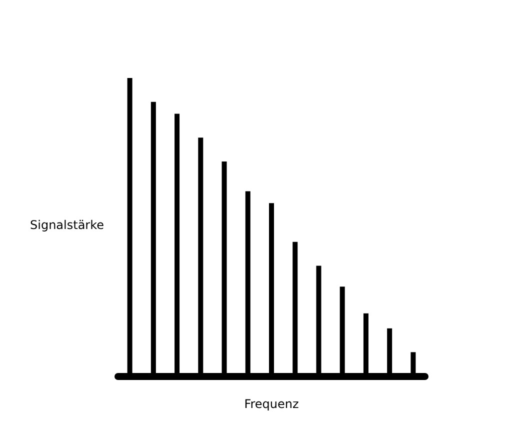 The width and height of the screenshot is (510, 428). What do you see at coordinates (67, 225) in the screenshot?
I see `y-axis-title: Signalstärke` at bounding box center [67, 225].